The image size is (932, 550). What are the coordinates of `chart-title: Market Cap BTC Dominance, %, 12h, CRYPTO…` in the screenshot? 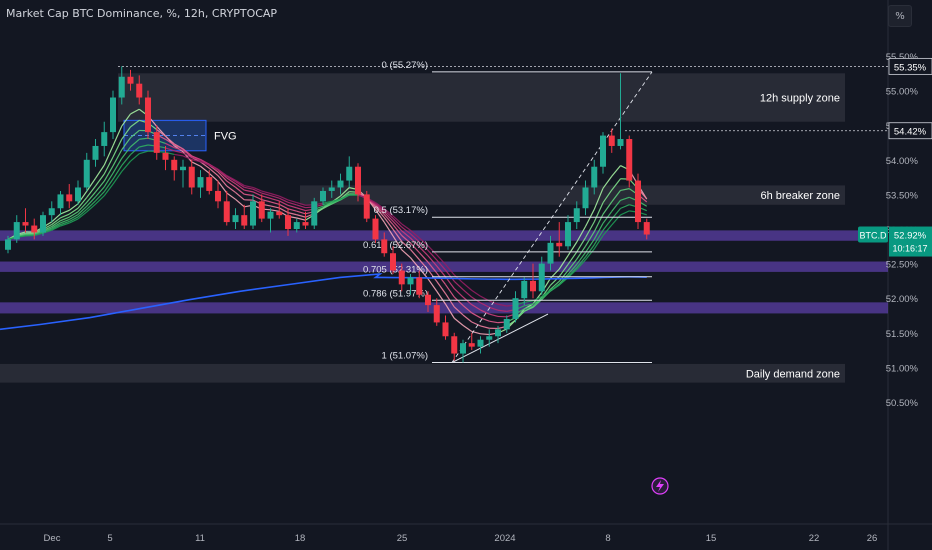 It's located at (142, 13).